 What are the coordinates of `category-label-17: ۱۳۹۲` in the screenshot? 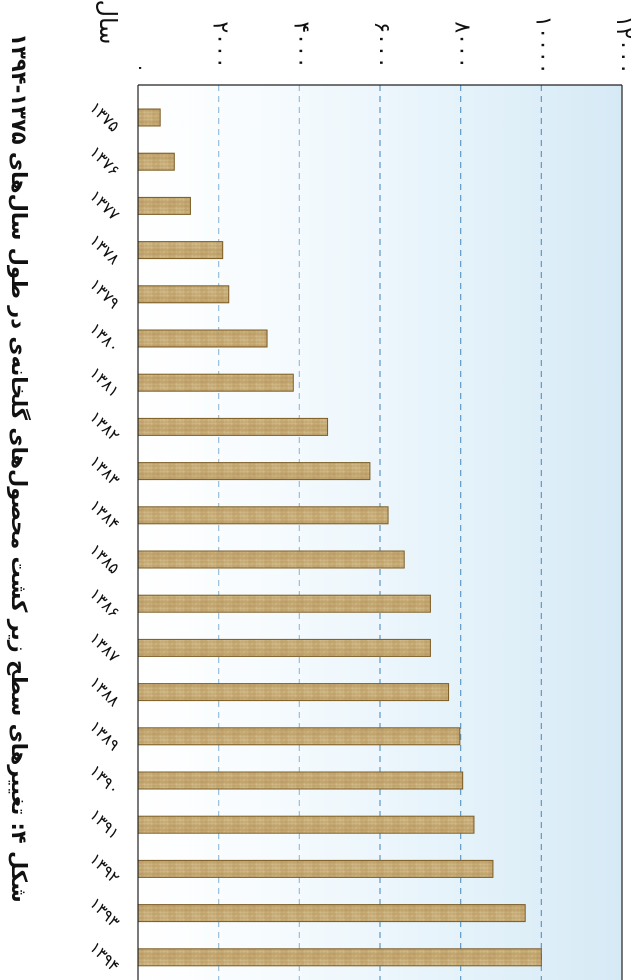 It's located at (105, 868).